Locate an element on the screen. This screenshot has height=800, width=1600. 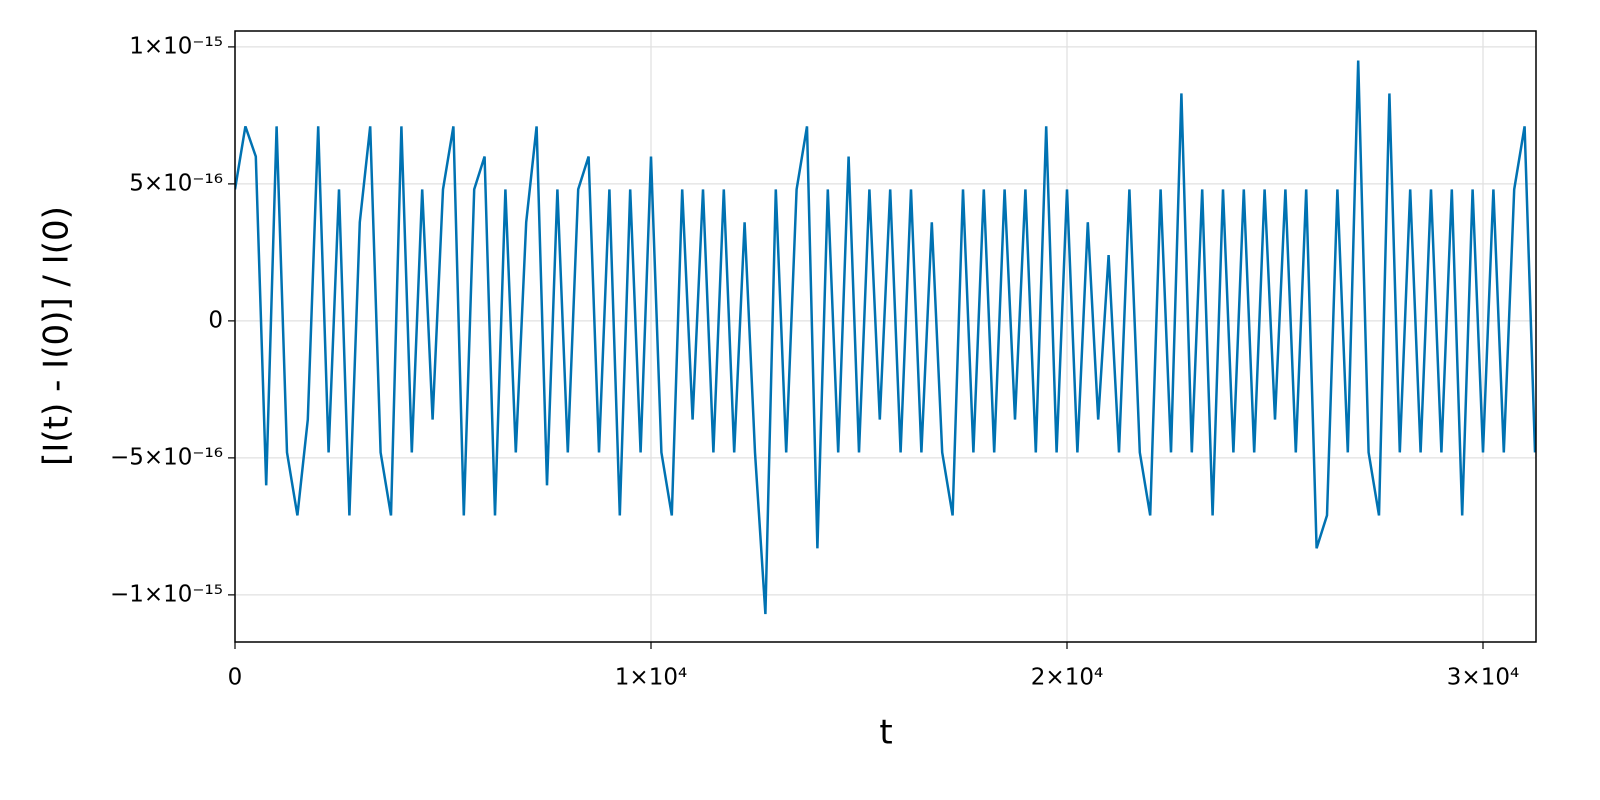
y-tick-label: 5×10⁻¹⁶ is located at coordinates (176, 183).